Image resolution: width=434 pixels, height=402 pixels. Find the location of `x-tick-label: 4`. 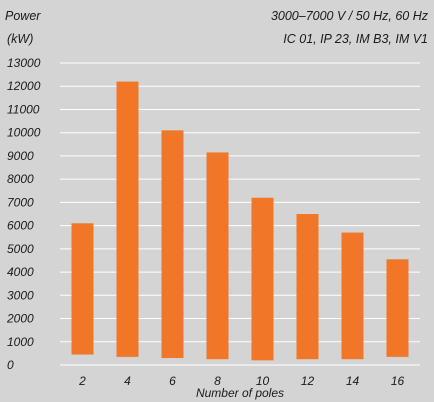

x-tick-label: 4 is located at coordinates (127, 381).